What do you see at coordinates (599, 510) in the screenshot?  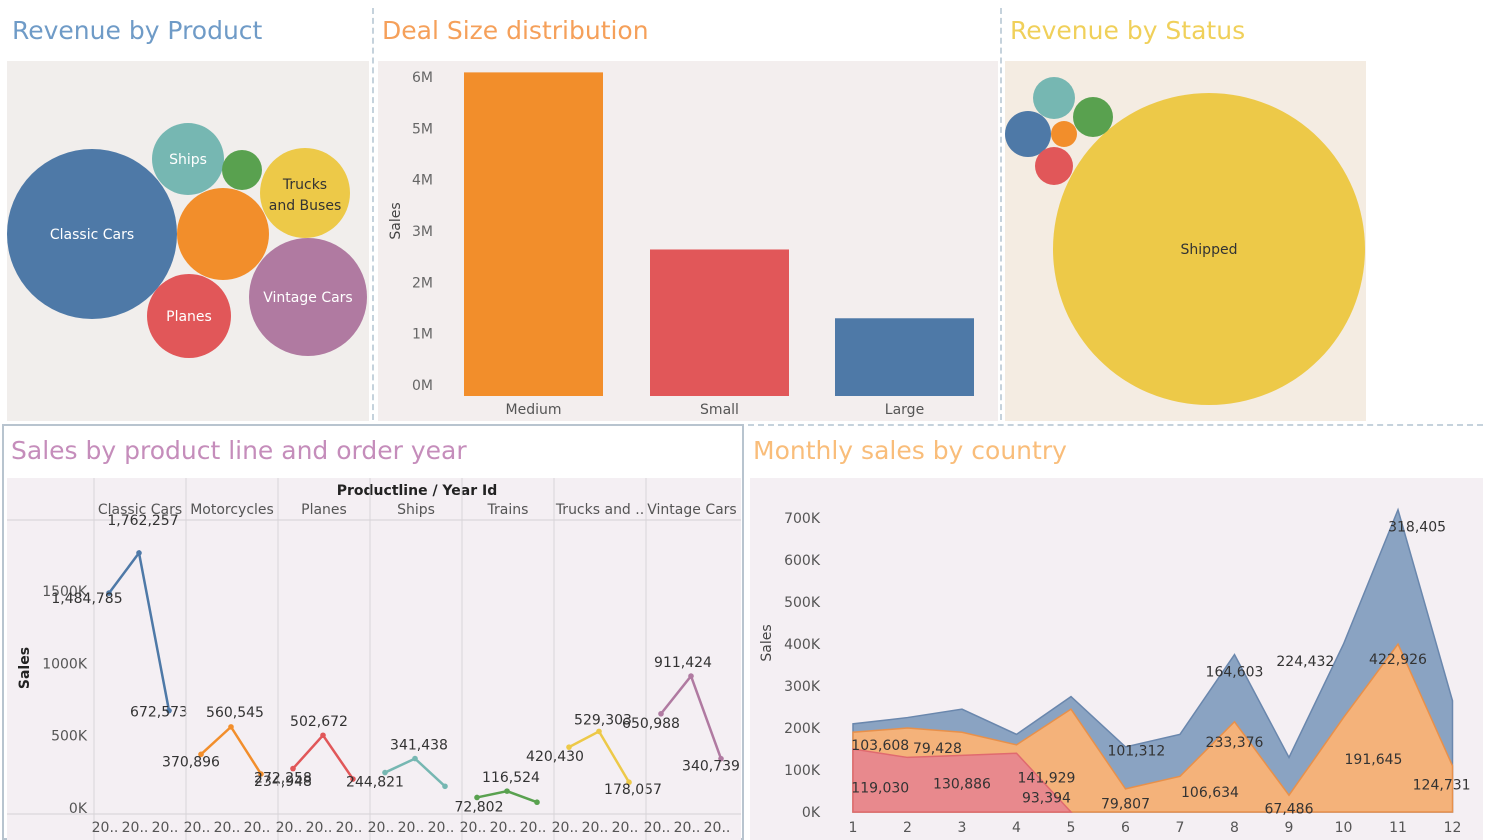 I see `facet-label: Trucks and ..` at bounding box center [599, 510].